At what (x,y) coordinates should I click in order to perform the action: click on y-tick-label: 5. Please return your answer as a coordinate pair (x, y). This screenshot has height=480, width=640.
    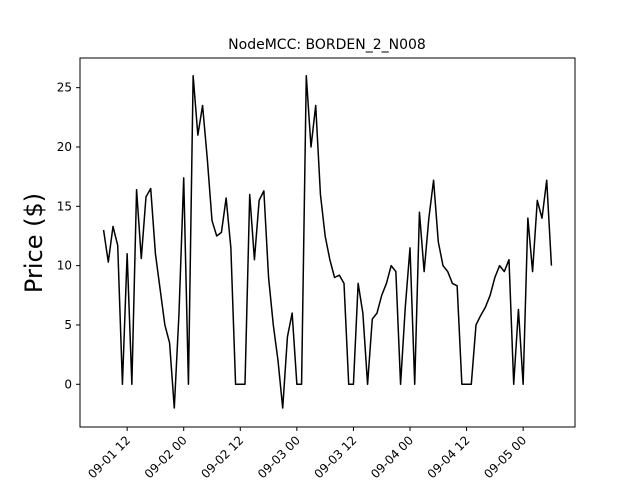
    Looking at the image, I should click on (68, 325).